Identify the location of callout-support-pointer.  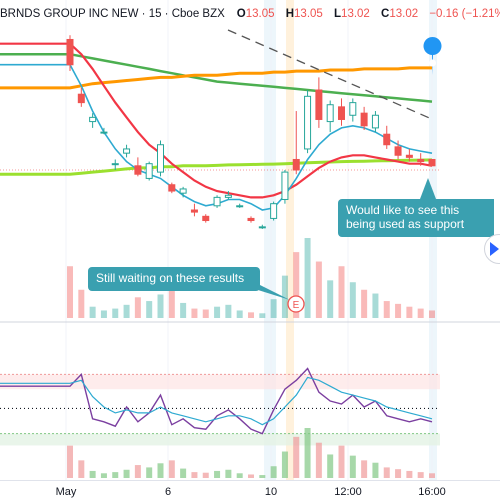
(428, 188).